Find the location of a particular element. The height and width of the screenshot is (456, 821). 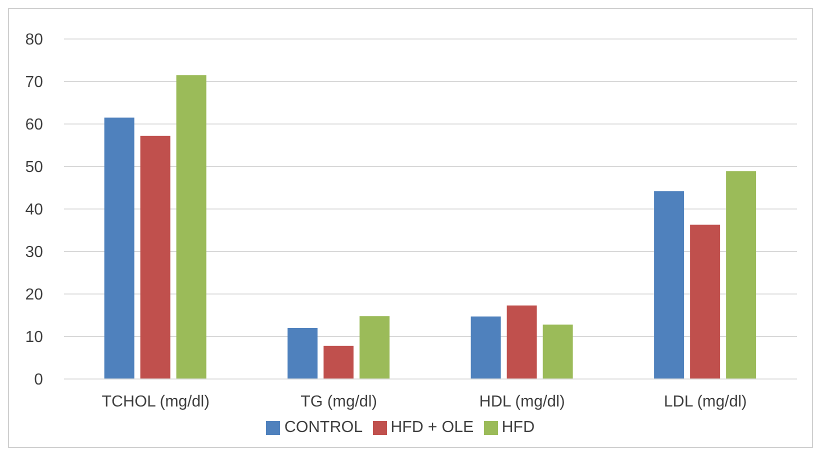

y-tick-label: 70 is located at coordinates (34, 83).